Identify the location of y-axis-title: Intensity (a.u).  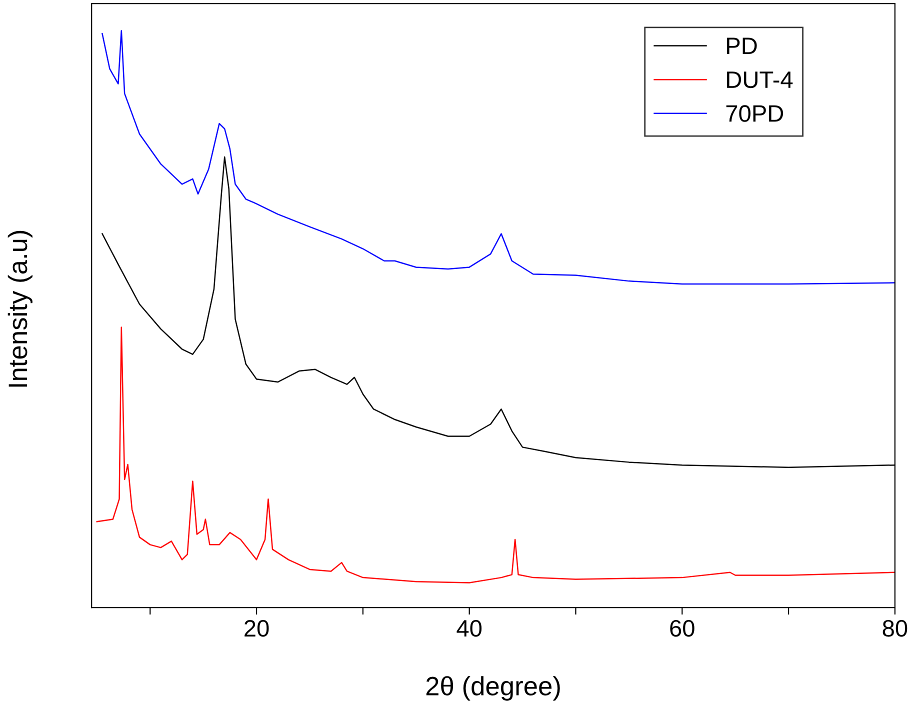
(20, 308).